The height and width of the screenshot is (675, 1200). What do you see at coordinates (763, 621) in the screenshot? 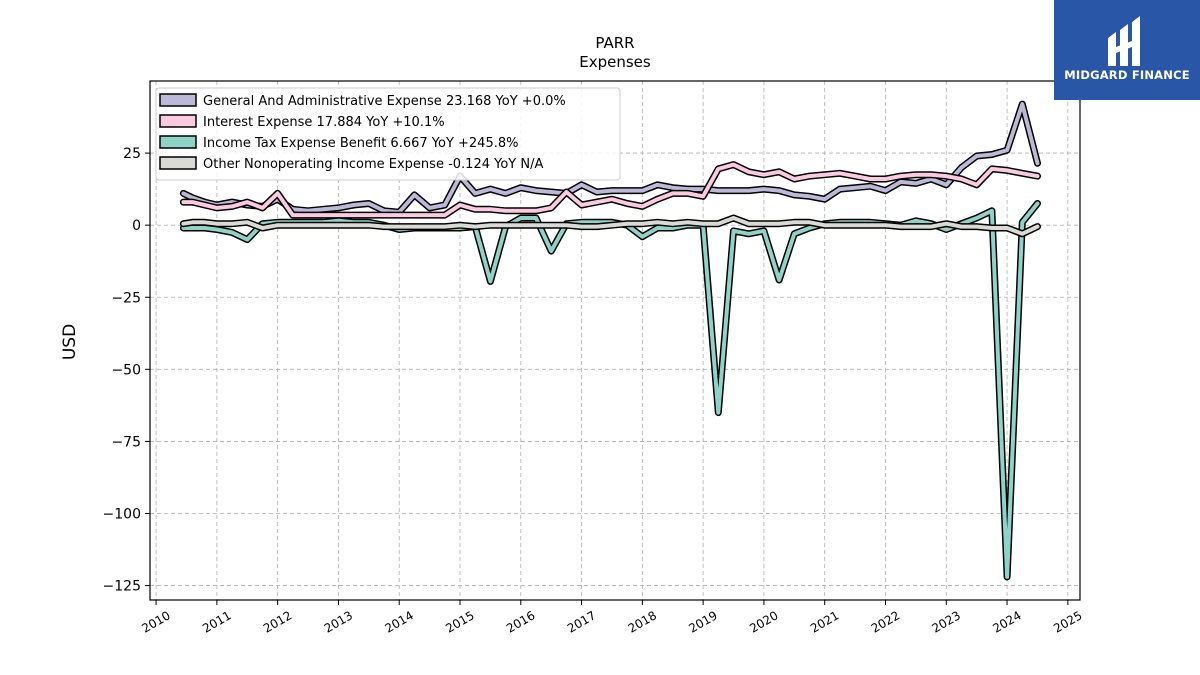
I see `x-tick-label: 2020` at bounding box center [763, 621].